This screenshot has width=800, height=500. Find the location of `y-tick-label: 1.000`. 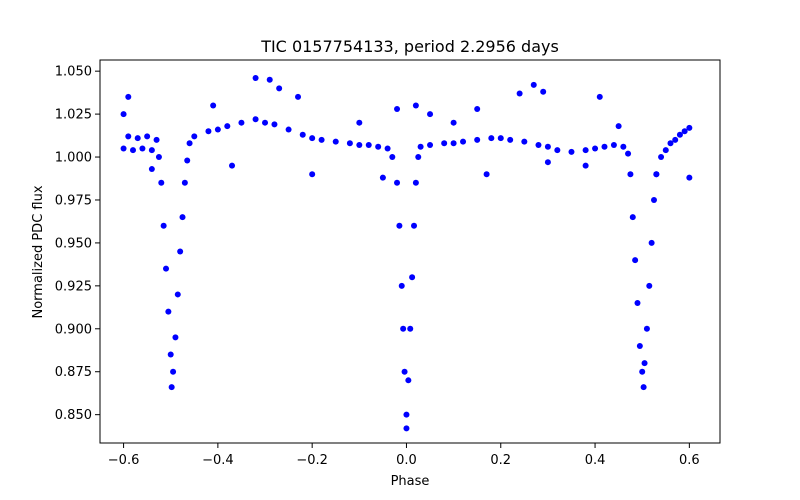

y-tick-label: 1.000 is located at coordinates (73, 158).